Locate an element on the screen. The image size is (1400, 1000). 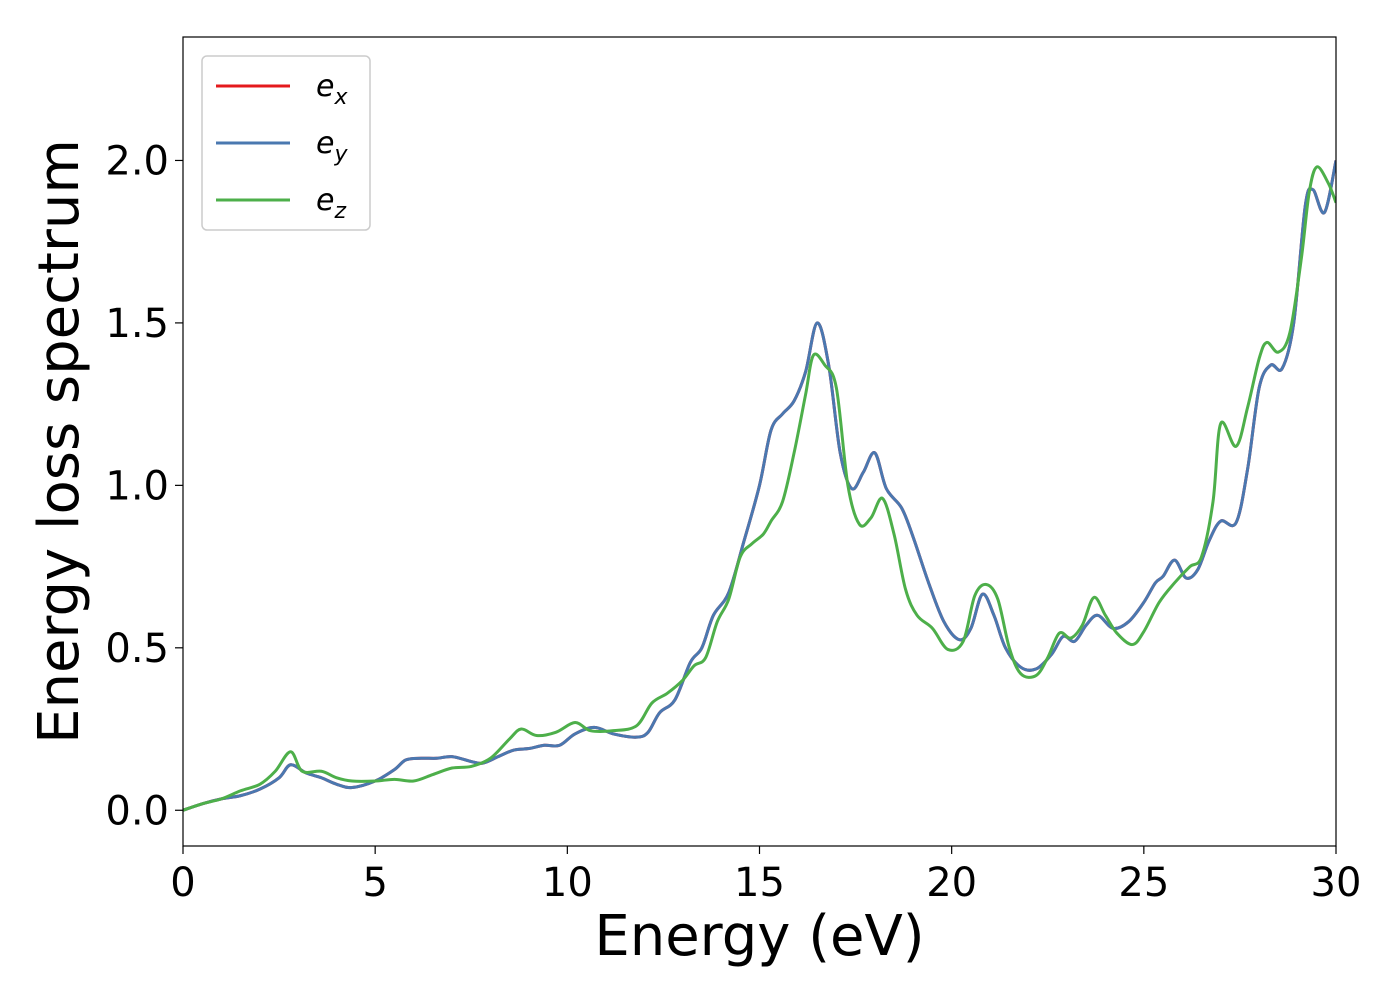
legend-label-y: ey is located at coordinates (332, 146).